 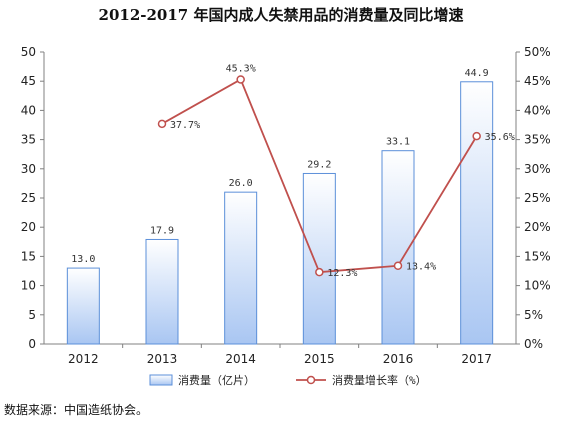 What do you see at coordinates (28, 140) in the screenshot?
I see `left-y-tick-label: 35` at bounding box center [28, 140].